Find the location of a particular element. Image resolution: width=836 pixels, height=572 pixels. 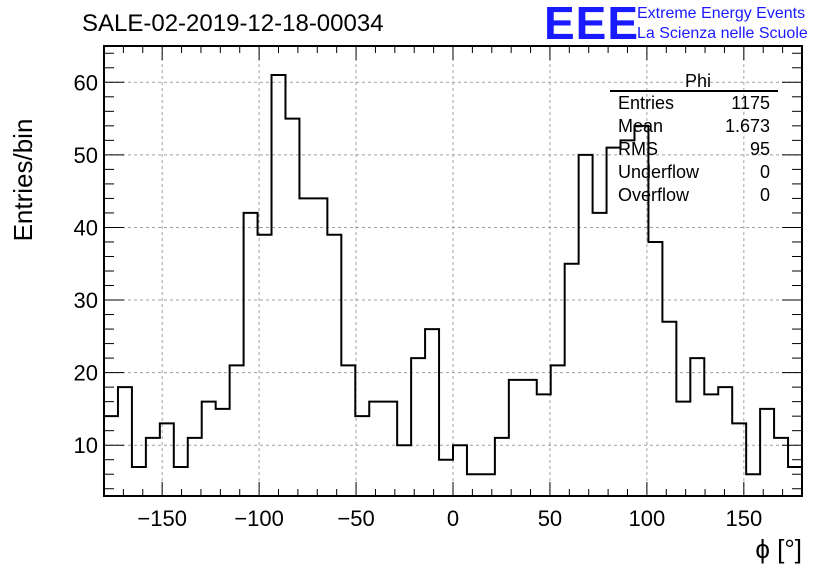

stats-row: Underflow 0 is located at coordinates (694, 172).